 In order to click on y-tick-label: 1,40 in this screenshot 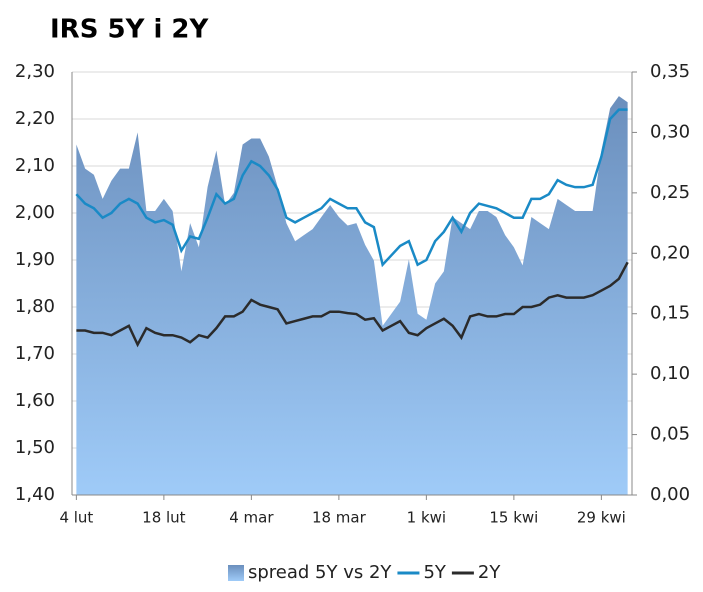, I will do `click(35, 494)`.